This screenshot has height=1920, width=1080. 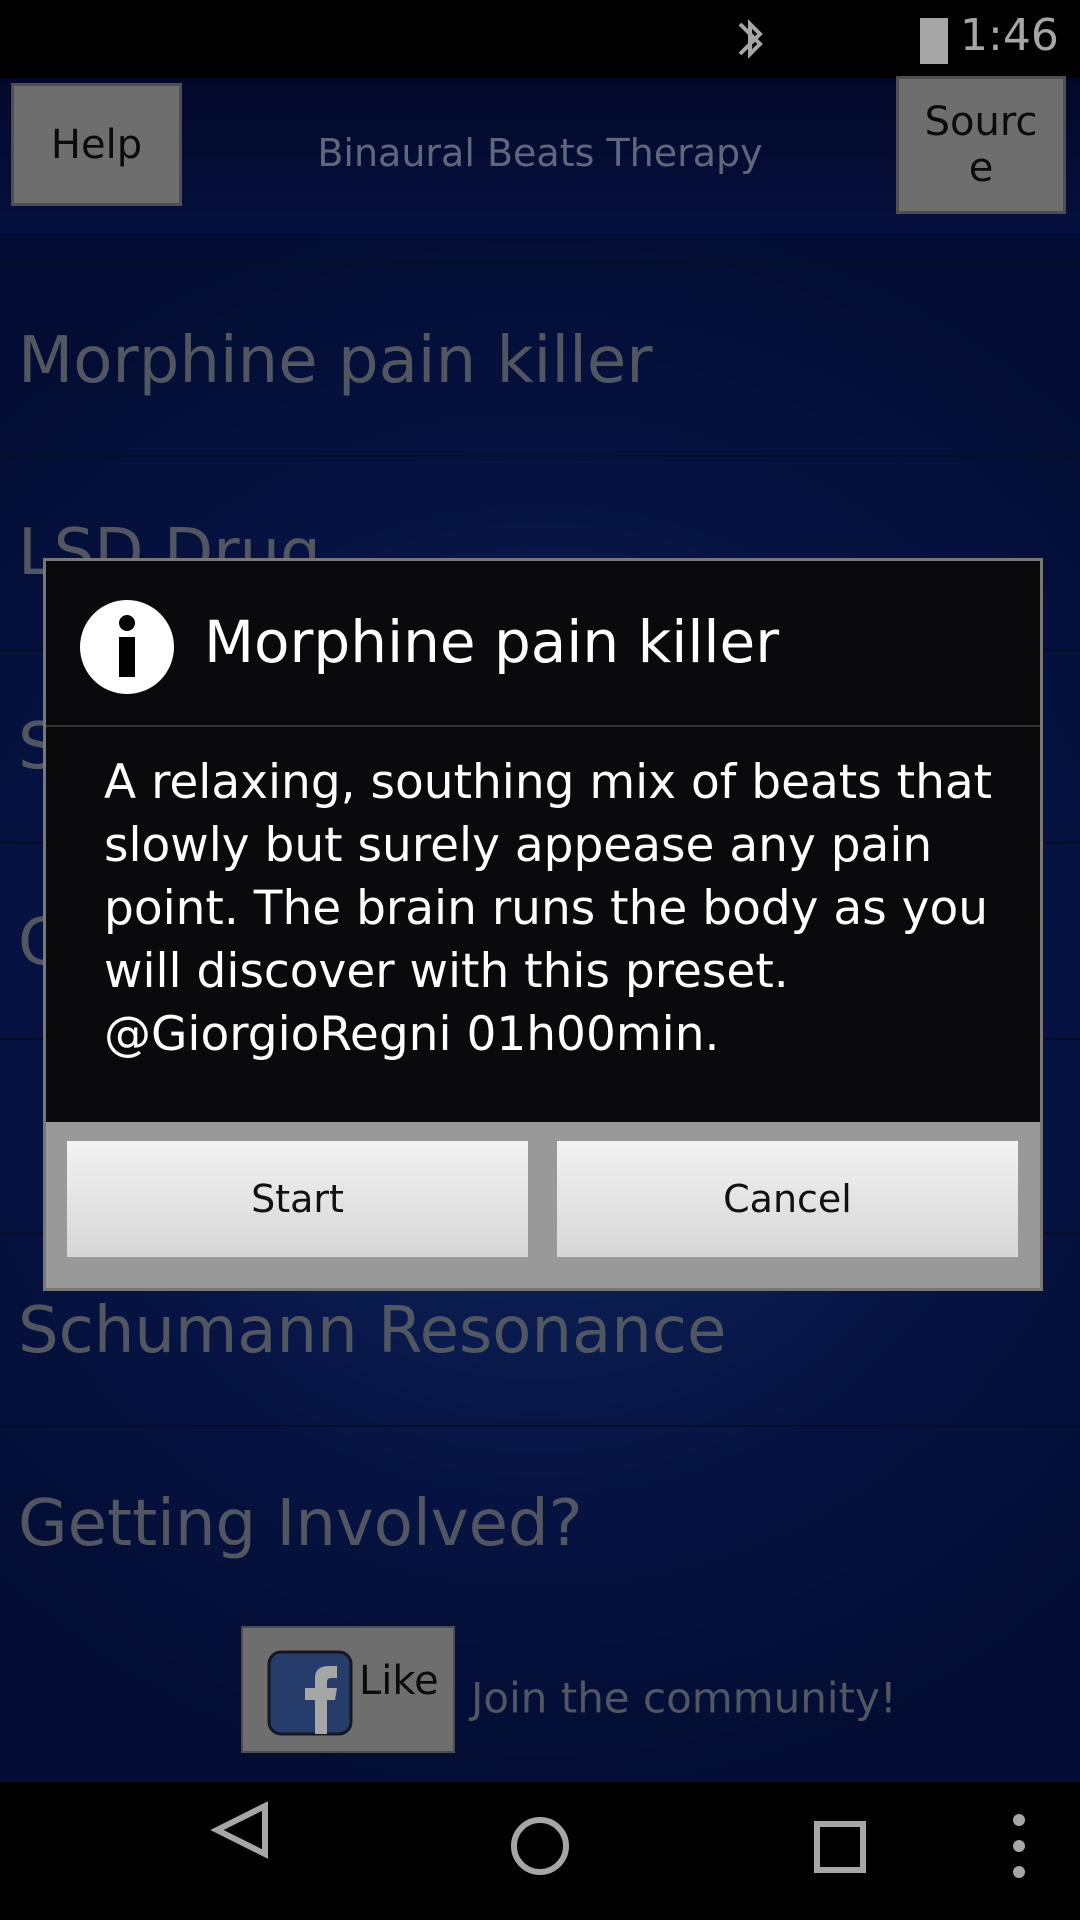 I want to click on divider, so click(x=543, y=726).